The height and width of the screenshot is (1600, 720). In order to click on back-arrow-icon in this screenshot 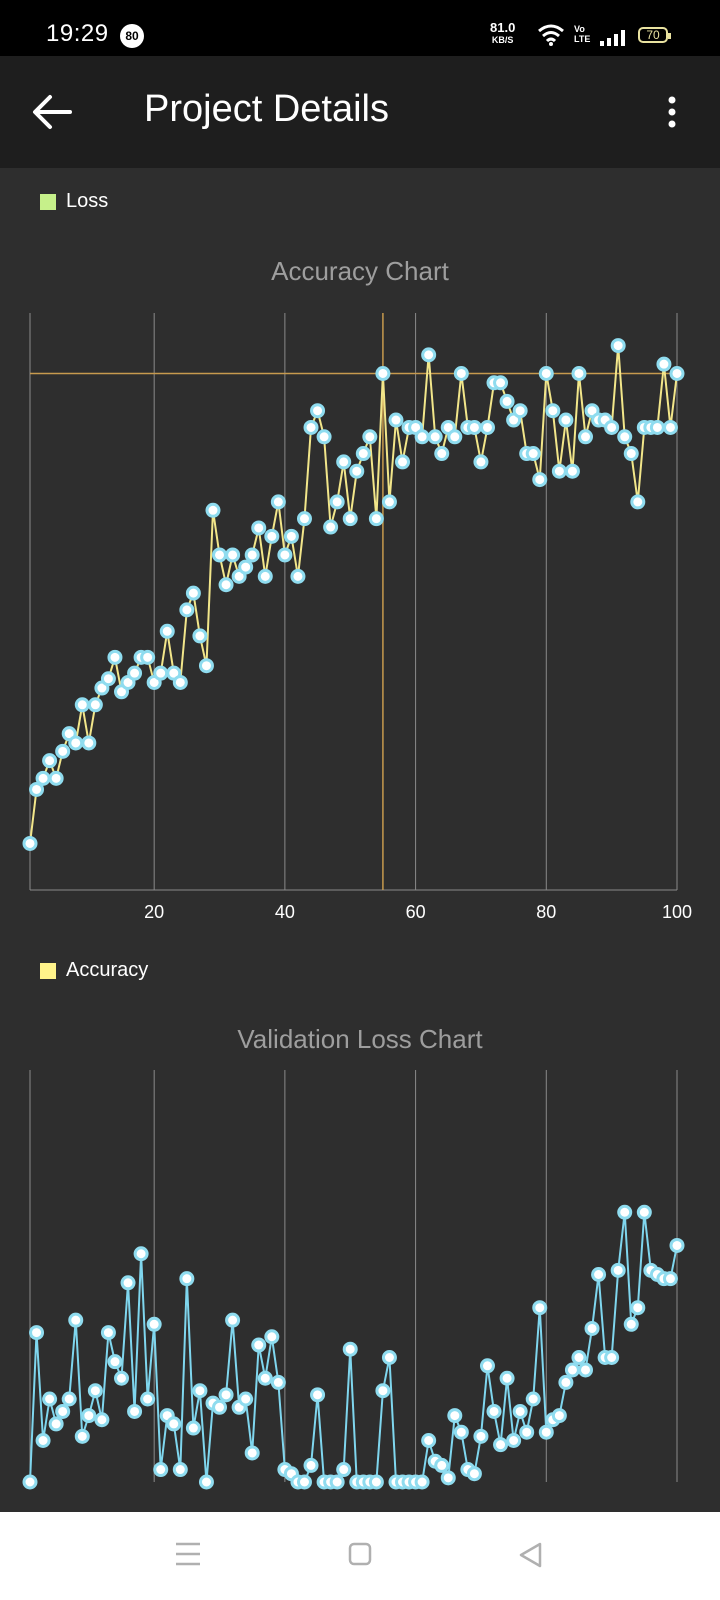, I will do `click(52, 112)`.